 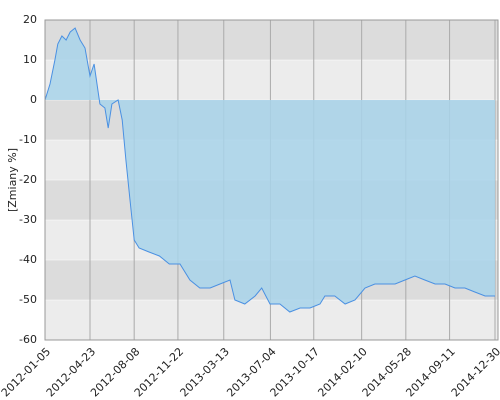 What do you see at coordinates (30, 59) in the screenshot?
I see `y-tick-label: 10` at bounding box center [30, 59].